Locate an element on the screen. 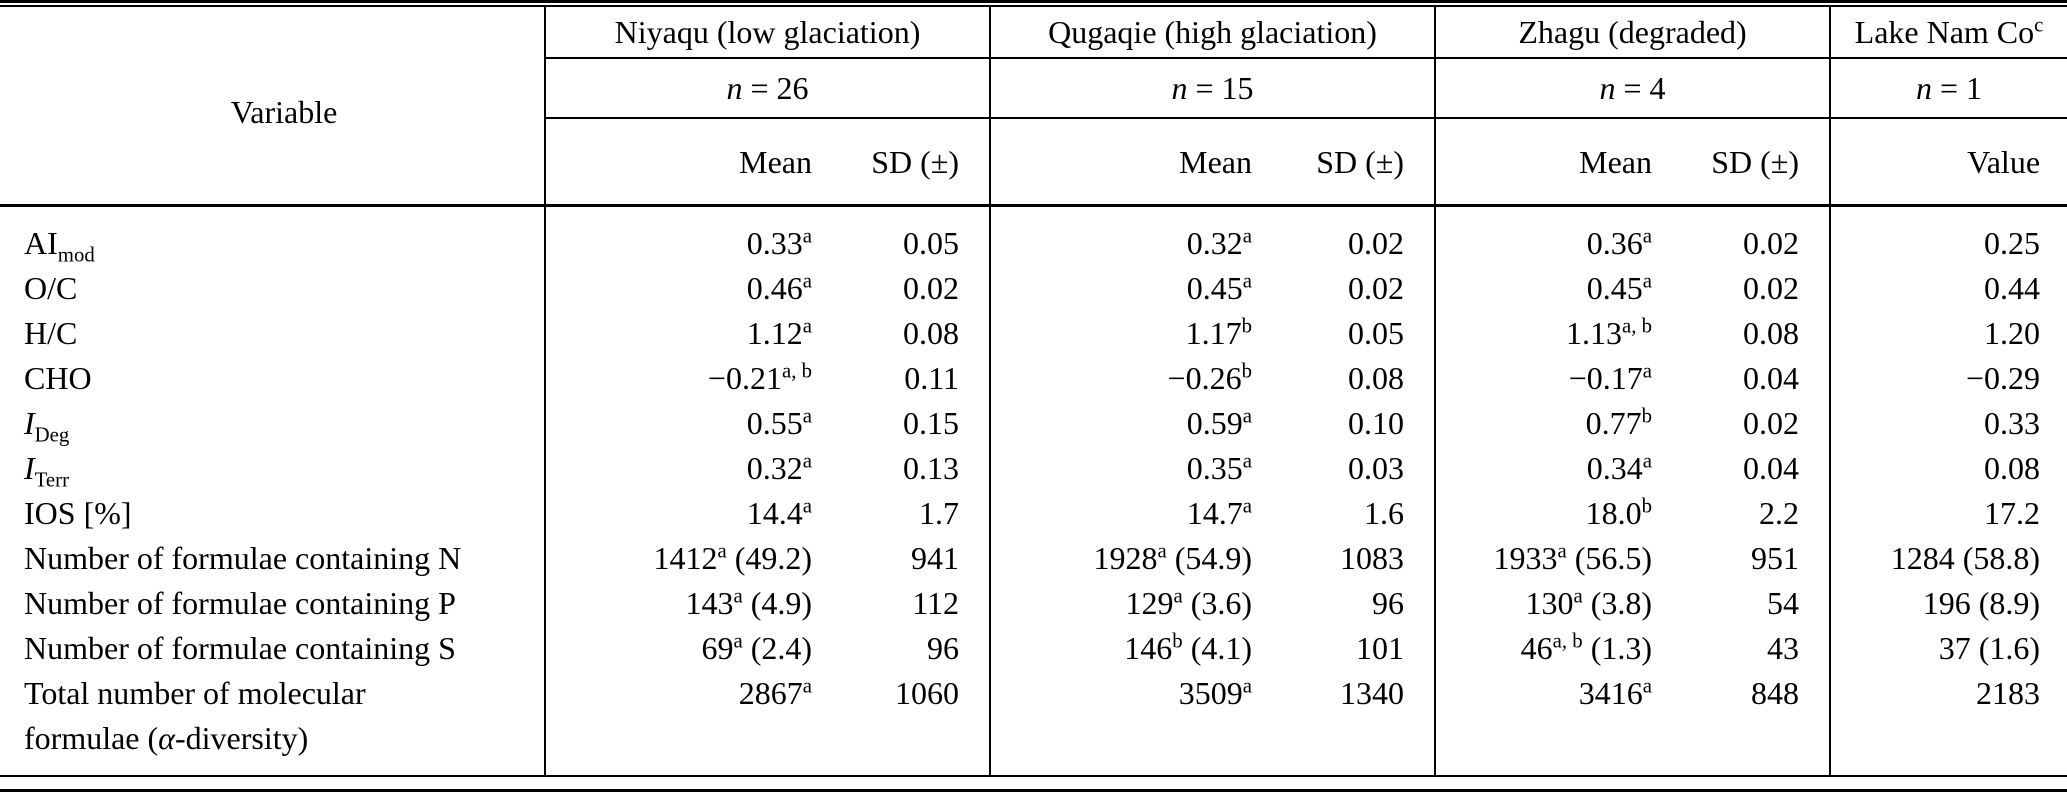  table-row: AImod 0.33a 0.05 0.32a 0.02 0.36a 0.02 0.25 is located at coordinates (1033, 236).